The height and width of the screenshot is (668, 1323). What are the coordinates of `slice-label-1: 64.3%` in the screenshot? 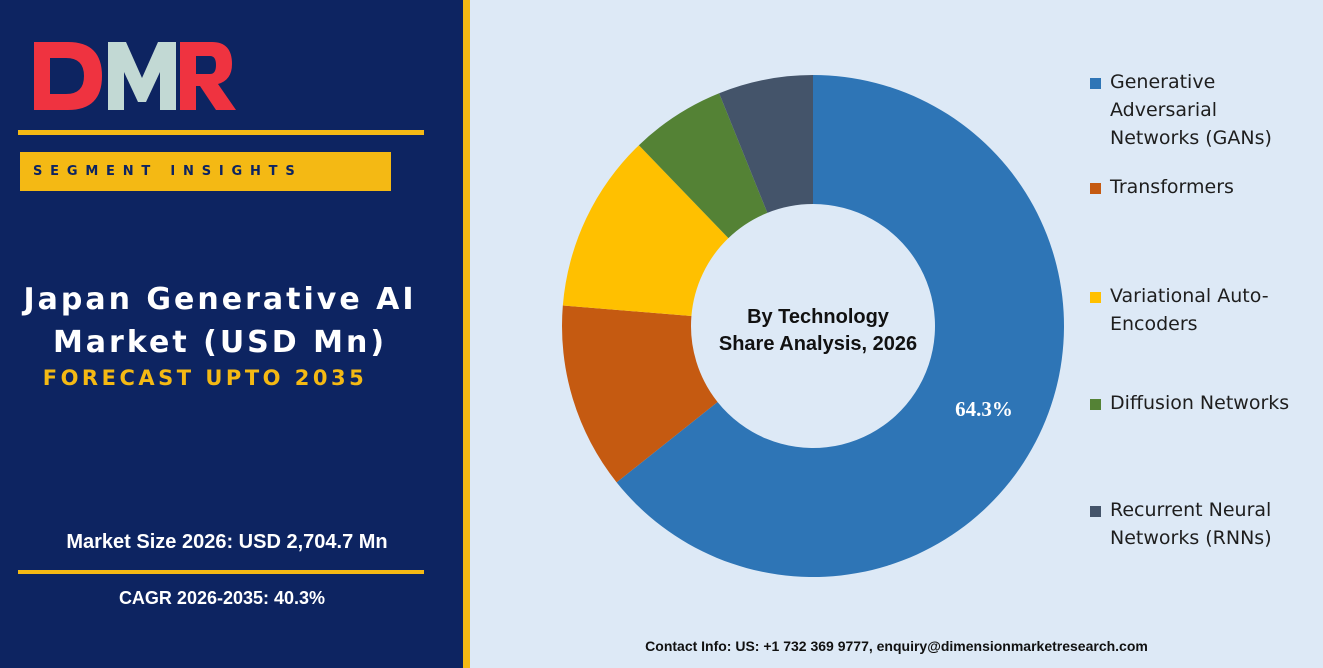 It's located at (984, 409).